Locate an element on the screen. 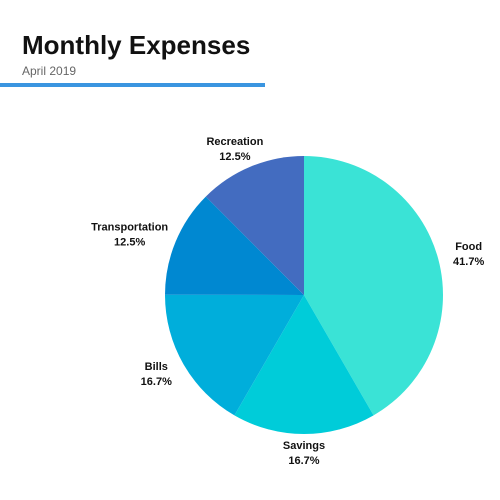 The height and width of the screenshot is (500, 500). title-underline is located at coordinates (132, 85).